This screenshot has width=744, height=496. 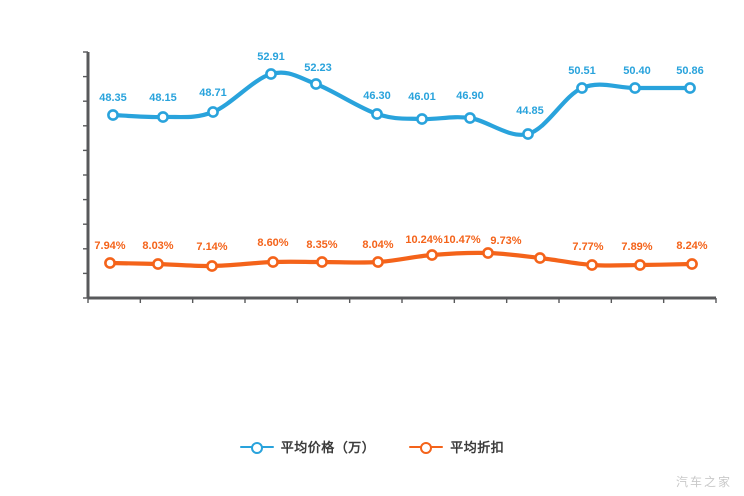 I want to click on data-point-label: 10.47%, so click(x=462, y=240).